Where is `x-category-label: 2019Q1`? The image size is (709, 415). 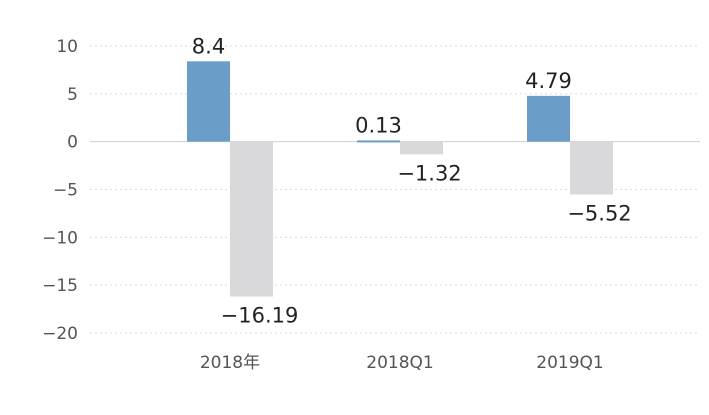 x-category-label: 2019Q1 is located at coordinates (569, 363).